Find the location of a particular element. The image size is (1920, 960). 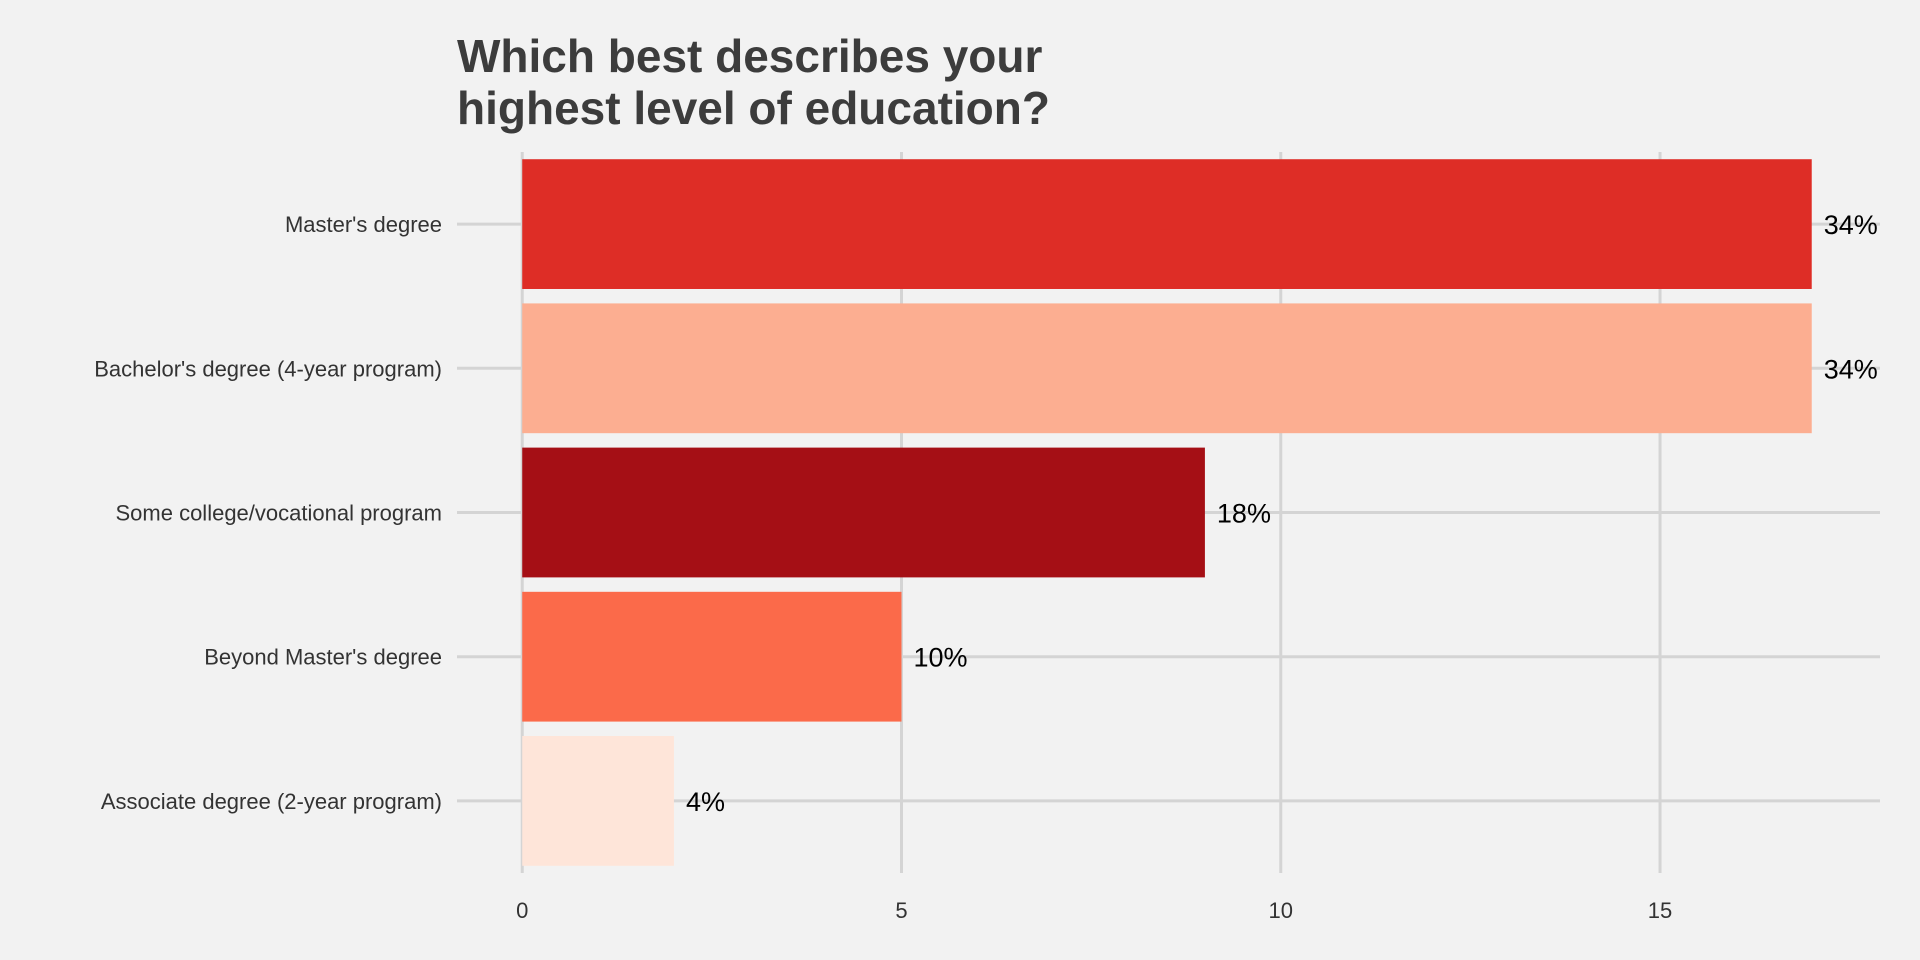

category-label: Associate degree (2-year program) is located at coordinates (271, 801).